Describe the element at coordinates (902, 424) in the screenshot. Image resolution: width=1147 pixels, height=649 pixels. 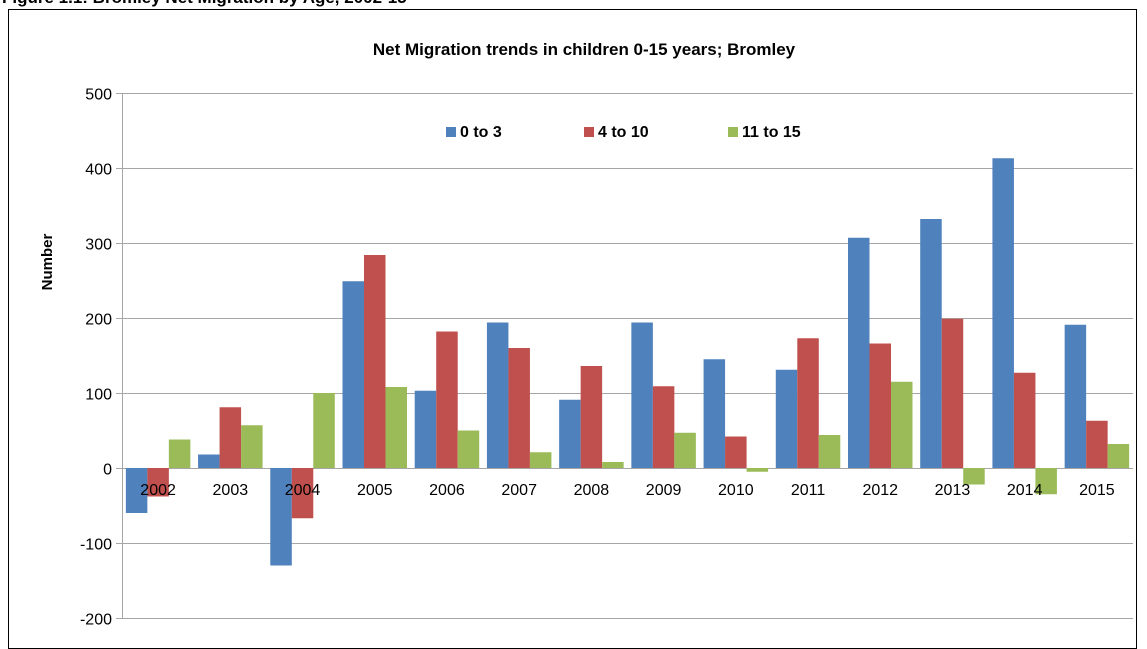
I see `bar-11-to-15-2012` at that location.